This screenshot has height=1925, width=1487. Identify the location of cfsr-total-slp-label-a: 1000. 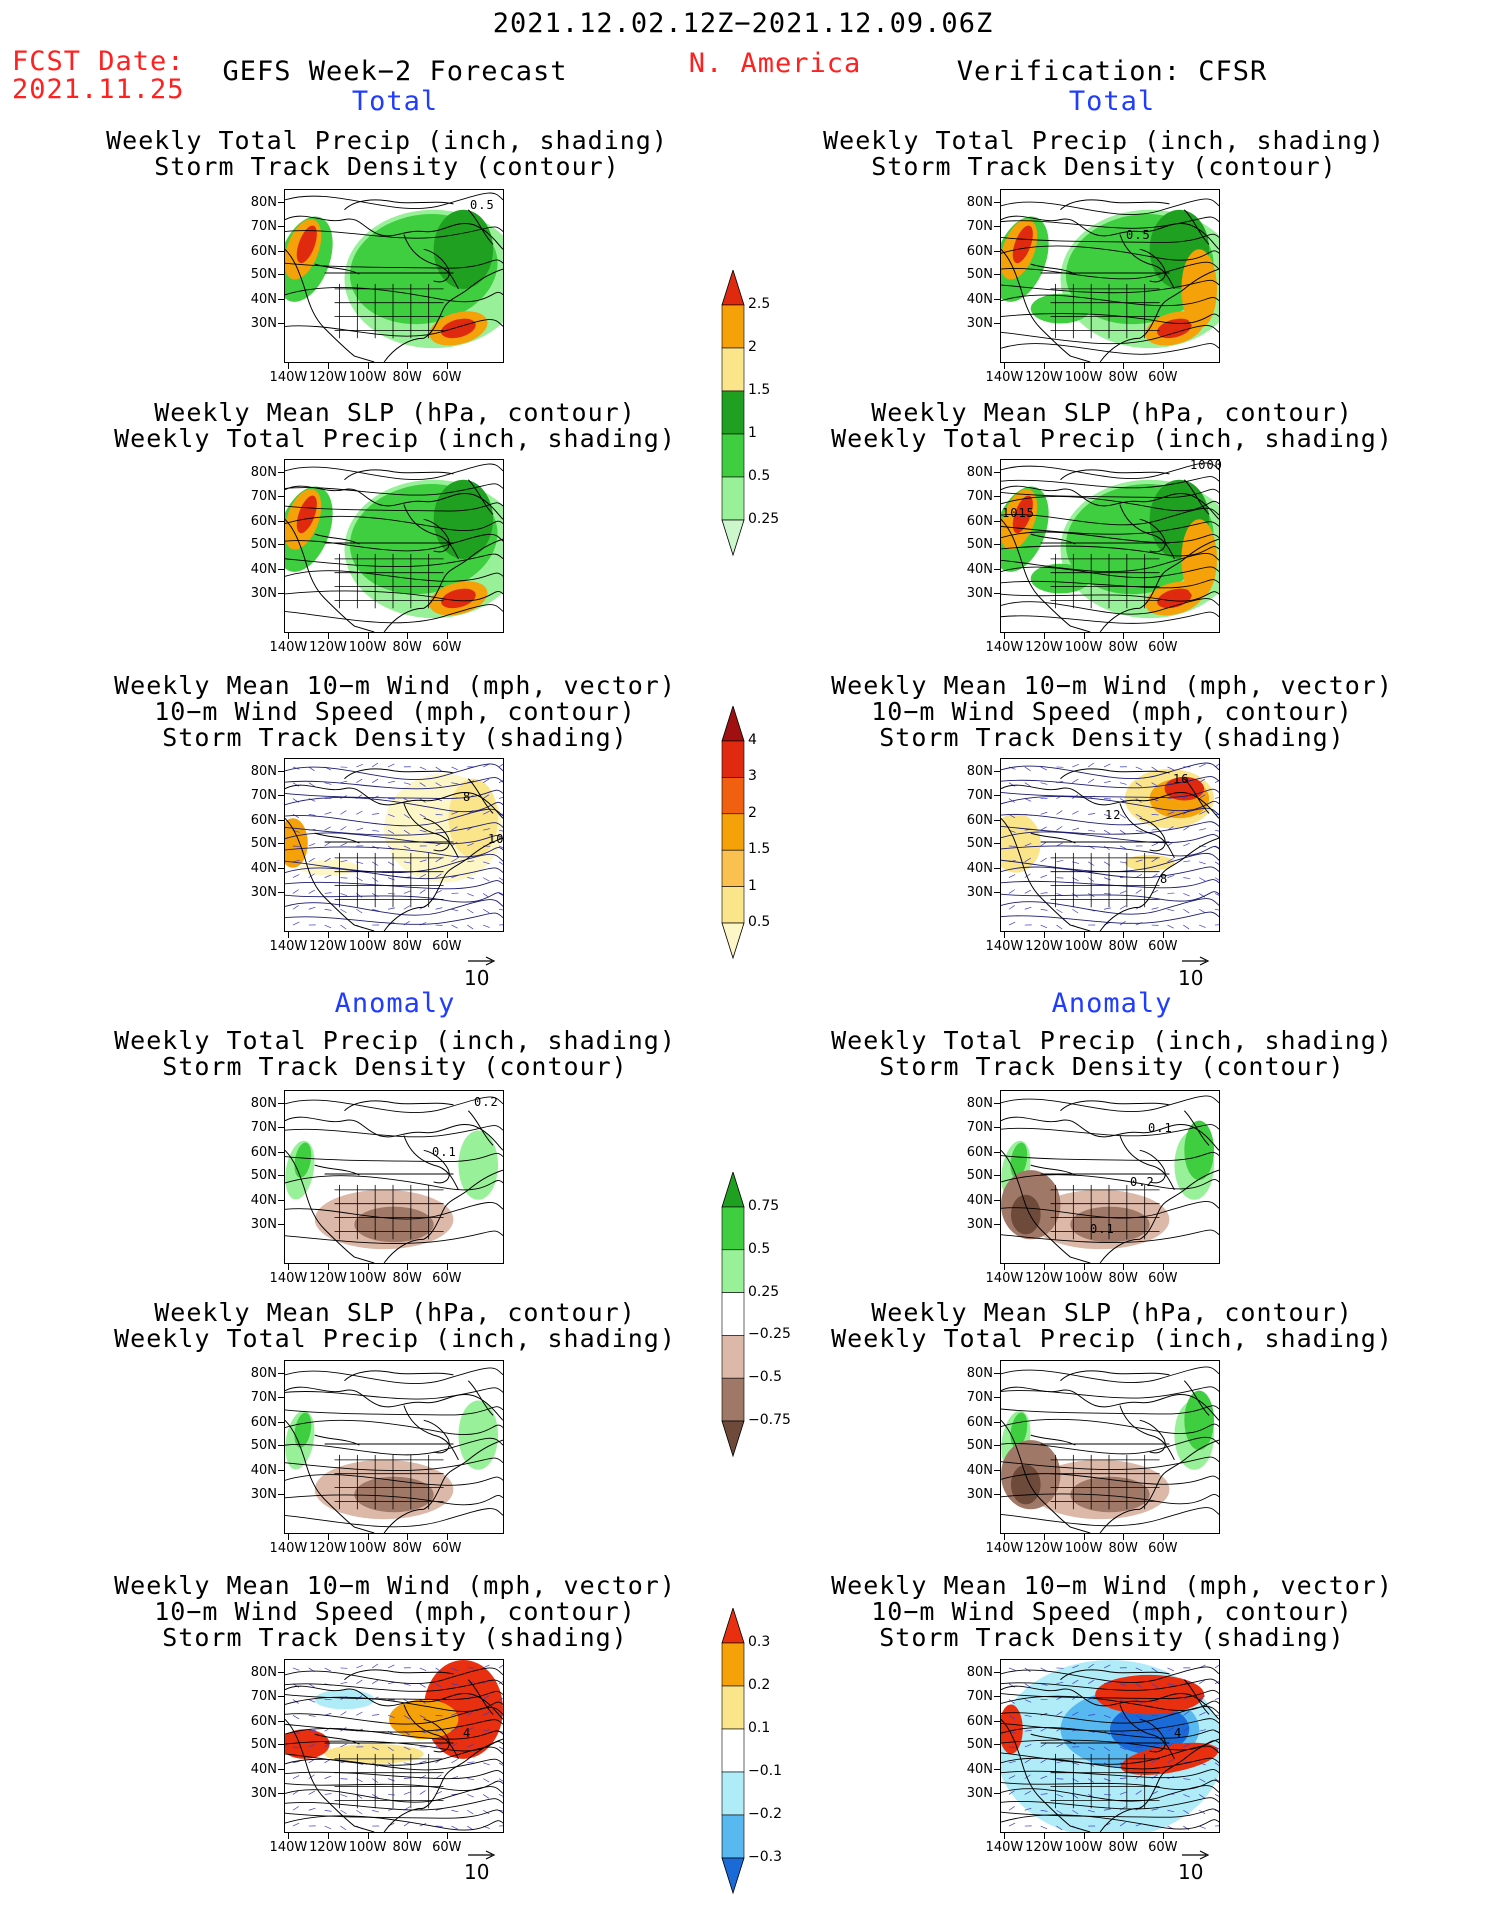
(1206, 465).